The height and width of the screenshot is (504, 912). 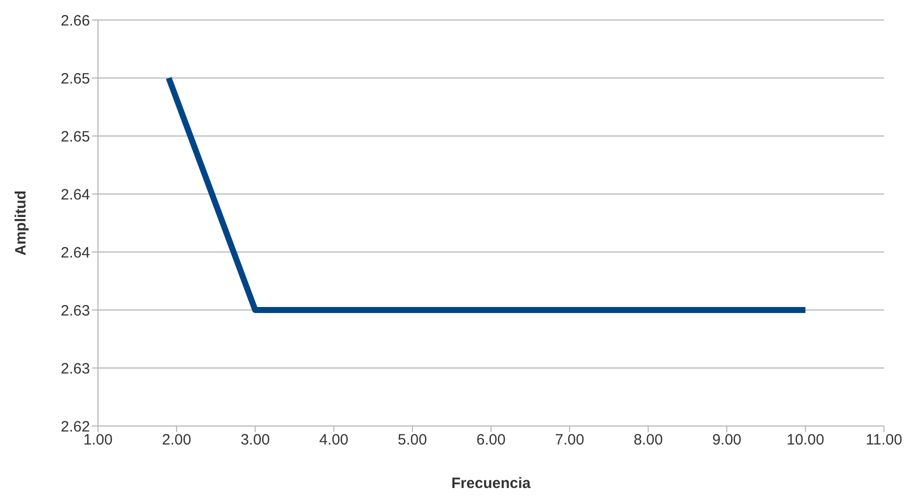 What do you see at coordinates (491, 483) in the screenshot?
I see `x-axis-title: Frecuencia` at bounding box center [491, 483].